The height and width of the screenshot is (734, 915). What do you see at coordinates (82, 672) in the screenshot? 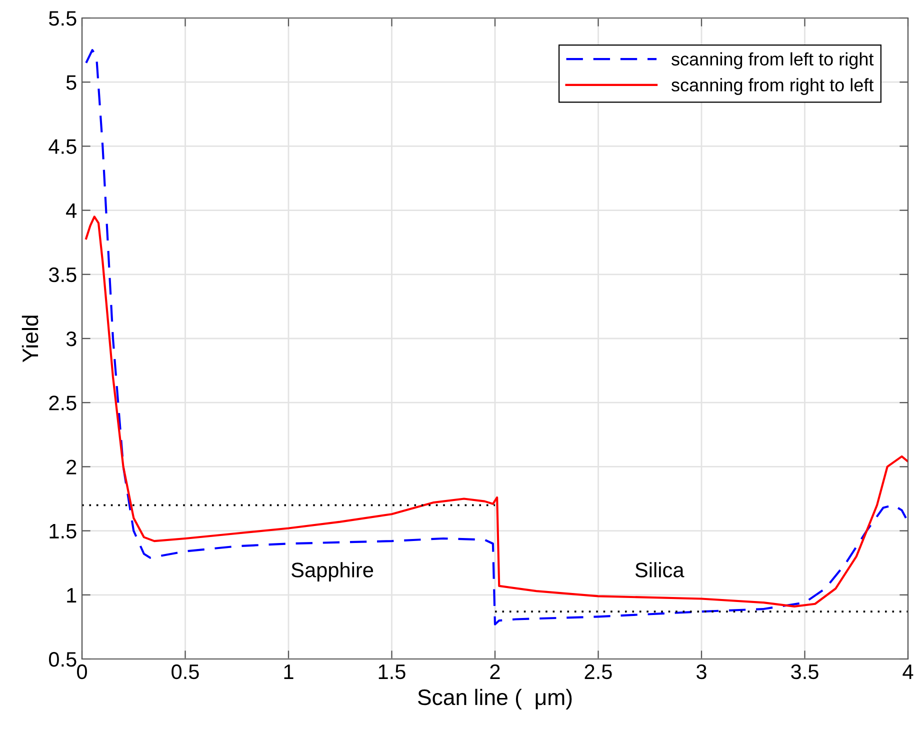
I see `x-tick-label: 0` at bounding box center [82, 672].